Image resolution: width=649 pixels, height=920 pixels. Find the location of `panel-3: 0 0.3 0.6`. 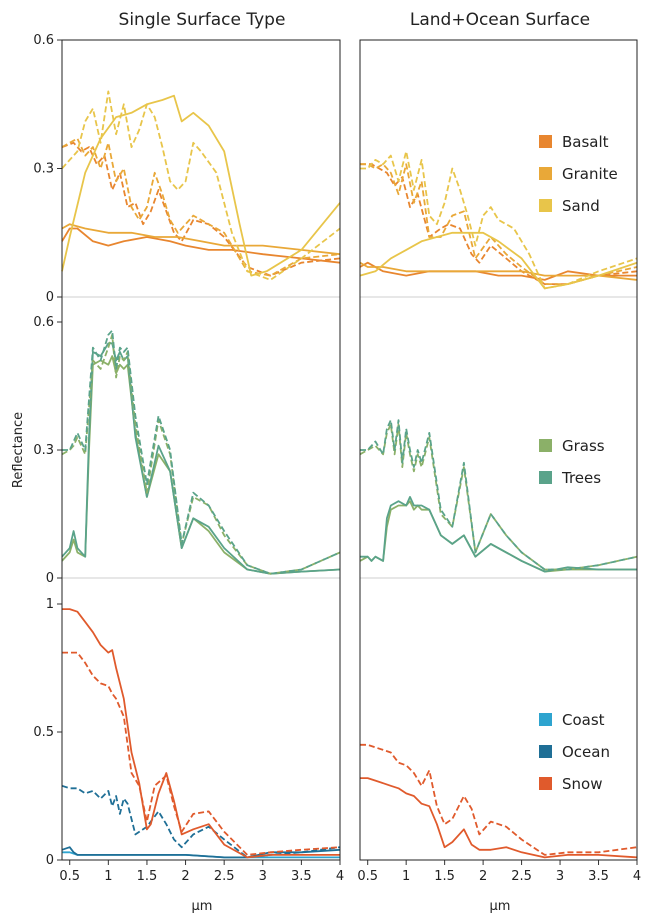

panel-3: 0 0.3 0.6 is located at coordinates (187, 450).